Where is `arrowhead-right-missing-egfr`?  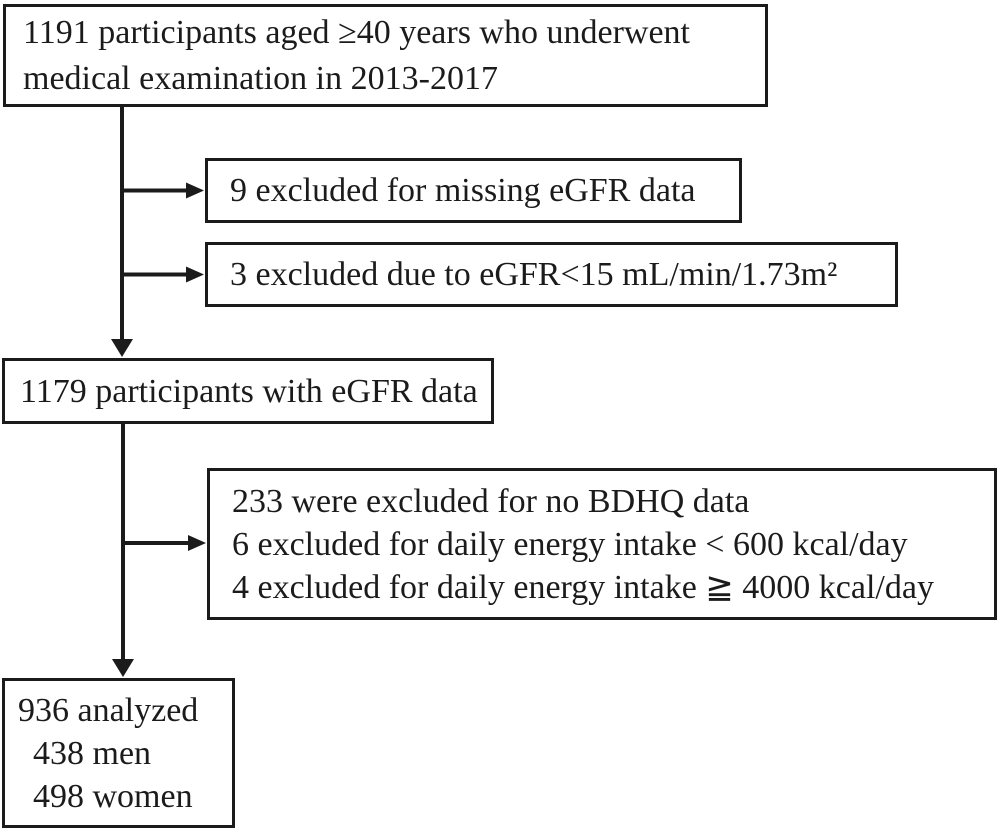 arrowhead-right-missing-egfr is located at coordinates (195, 190).